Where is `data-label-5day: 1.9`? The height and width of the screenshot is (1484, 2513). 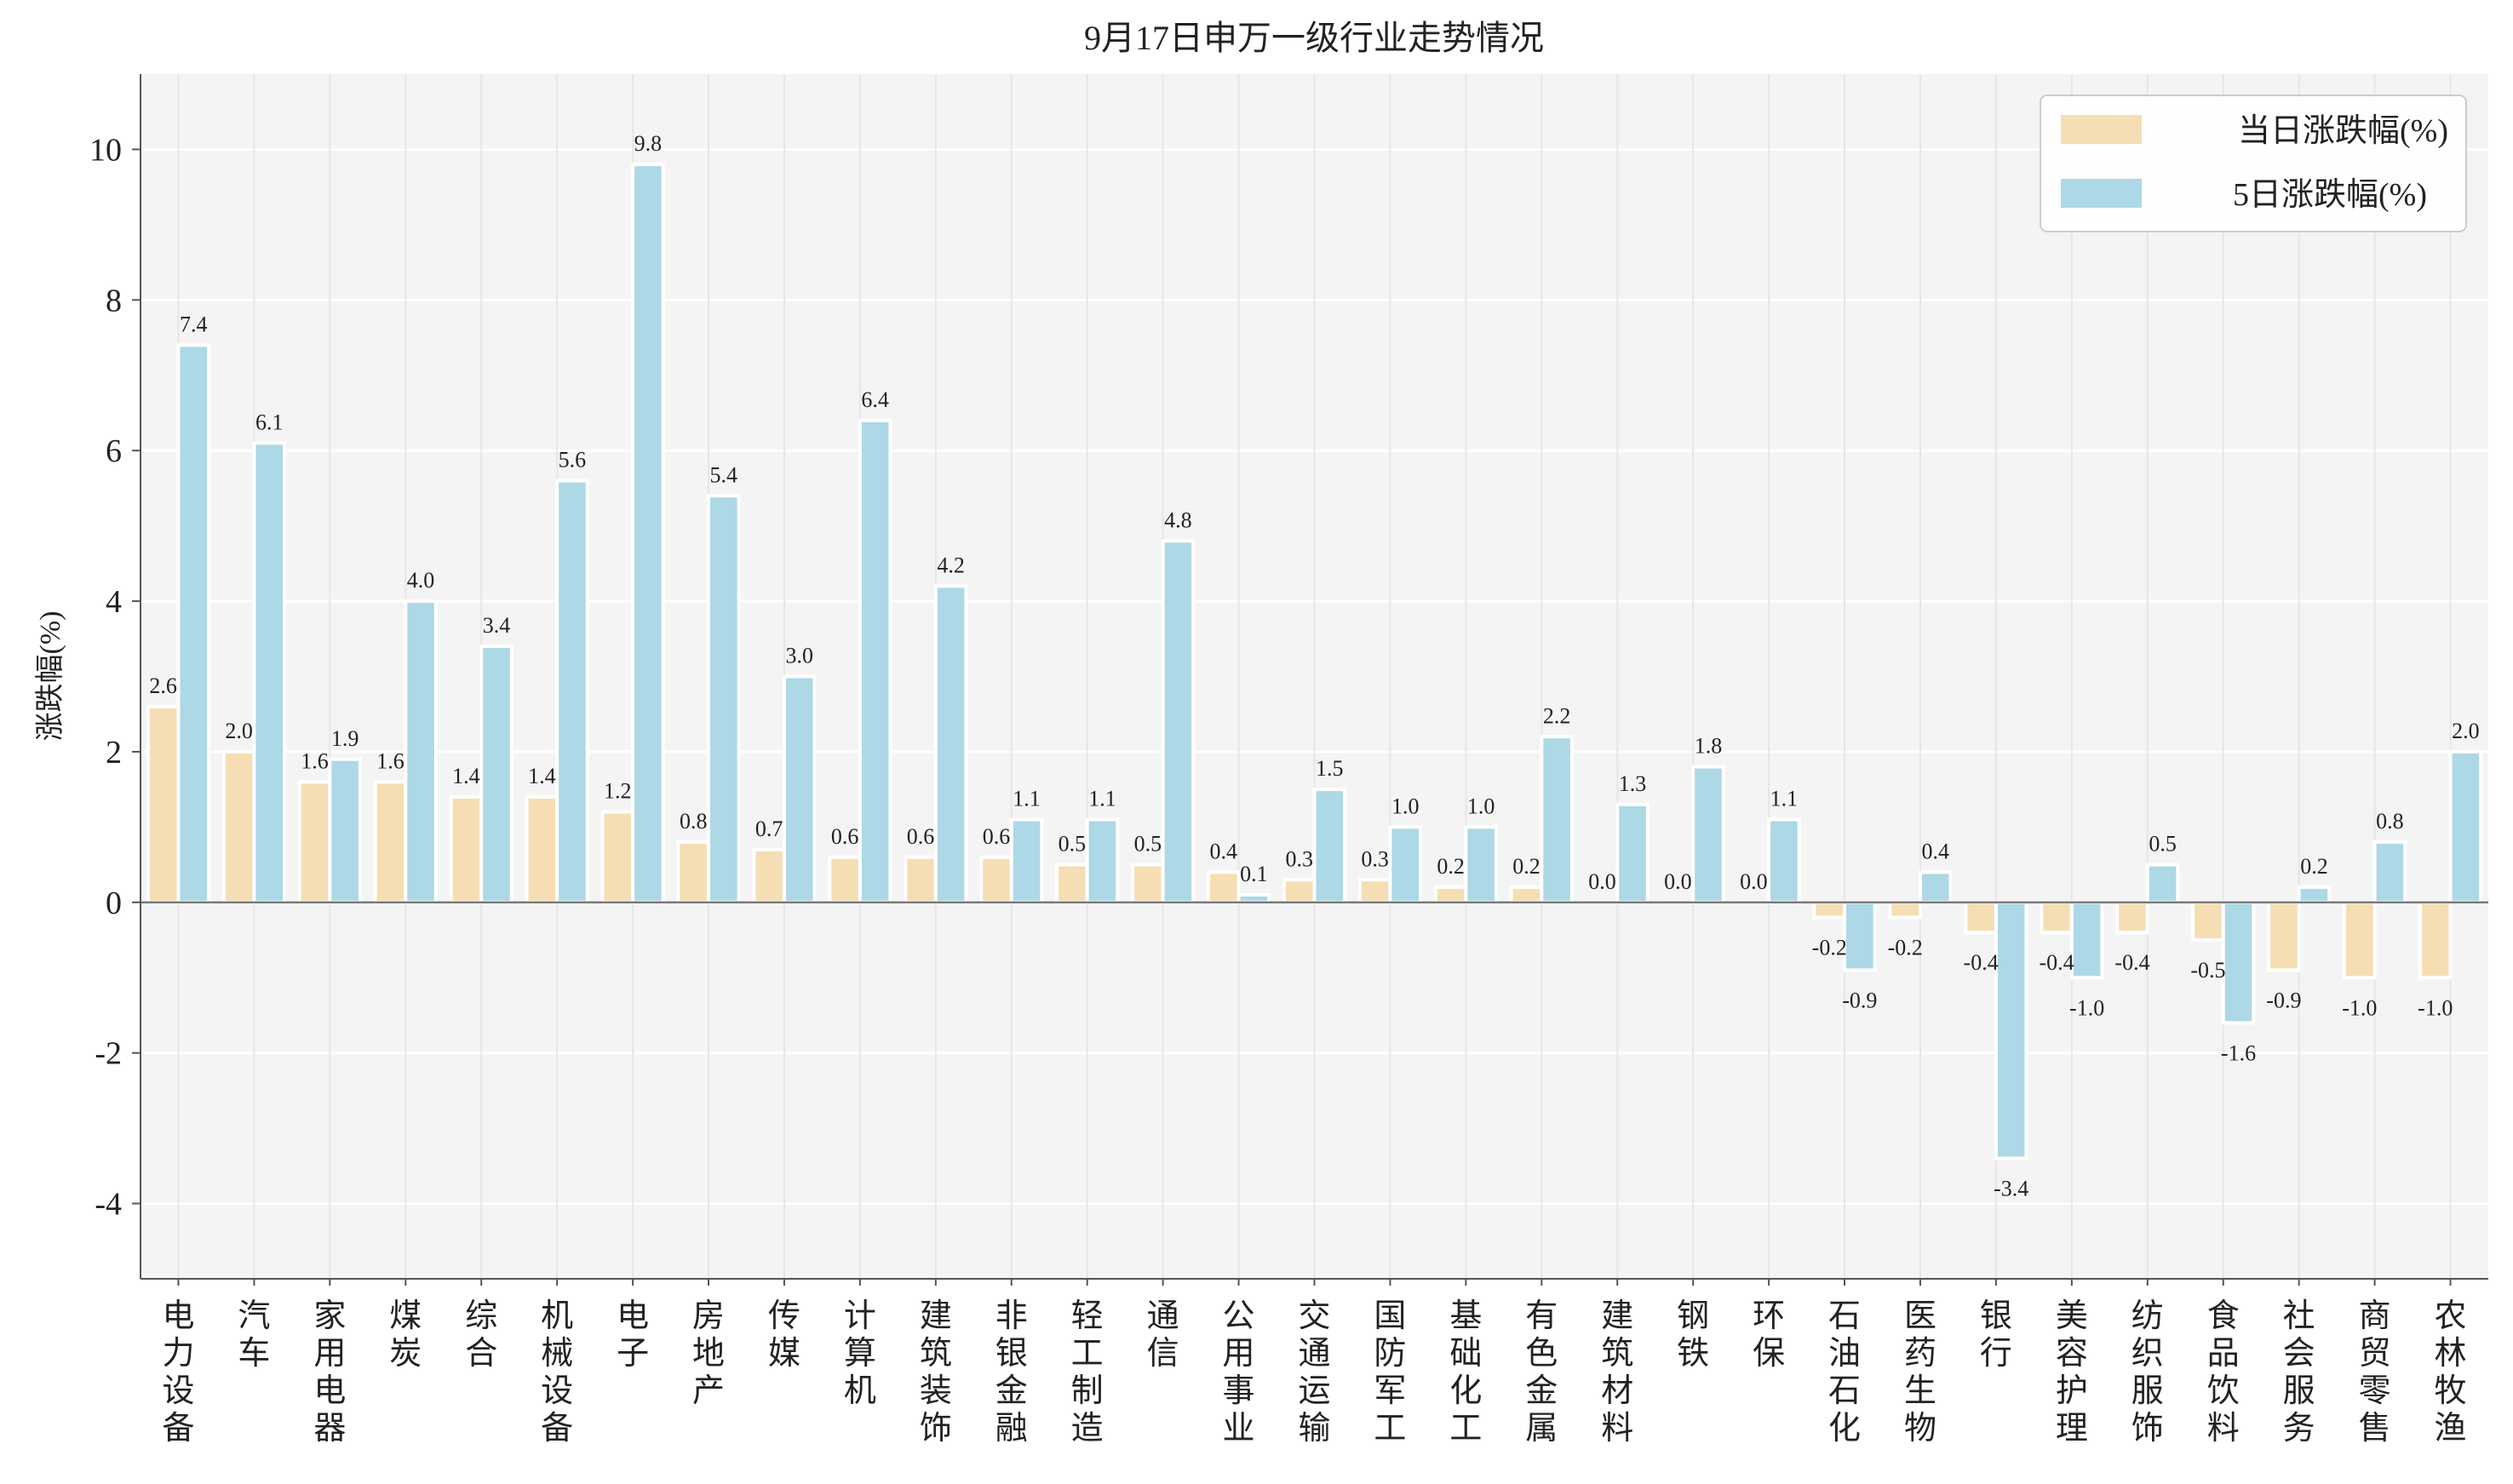
data-label-5day: 1.9 is located at coordinates (345, 738).